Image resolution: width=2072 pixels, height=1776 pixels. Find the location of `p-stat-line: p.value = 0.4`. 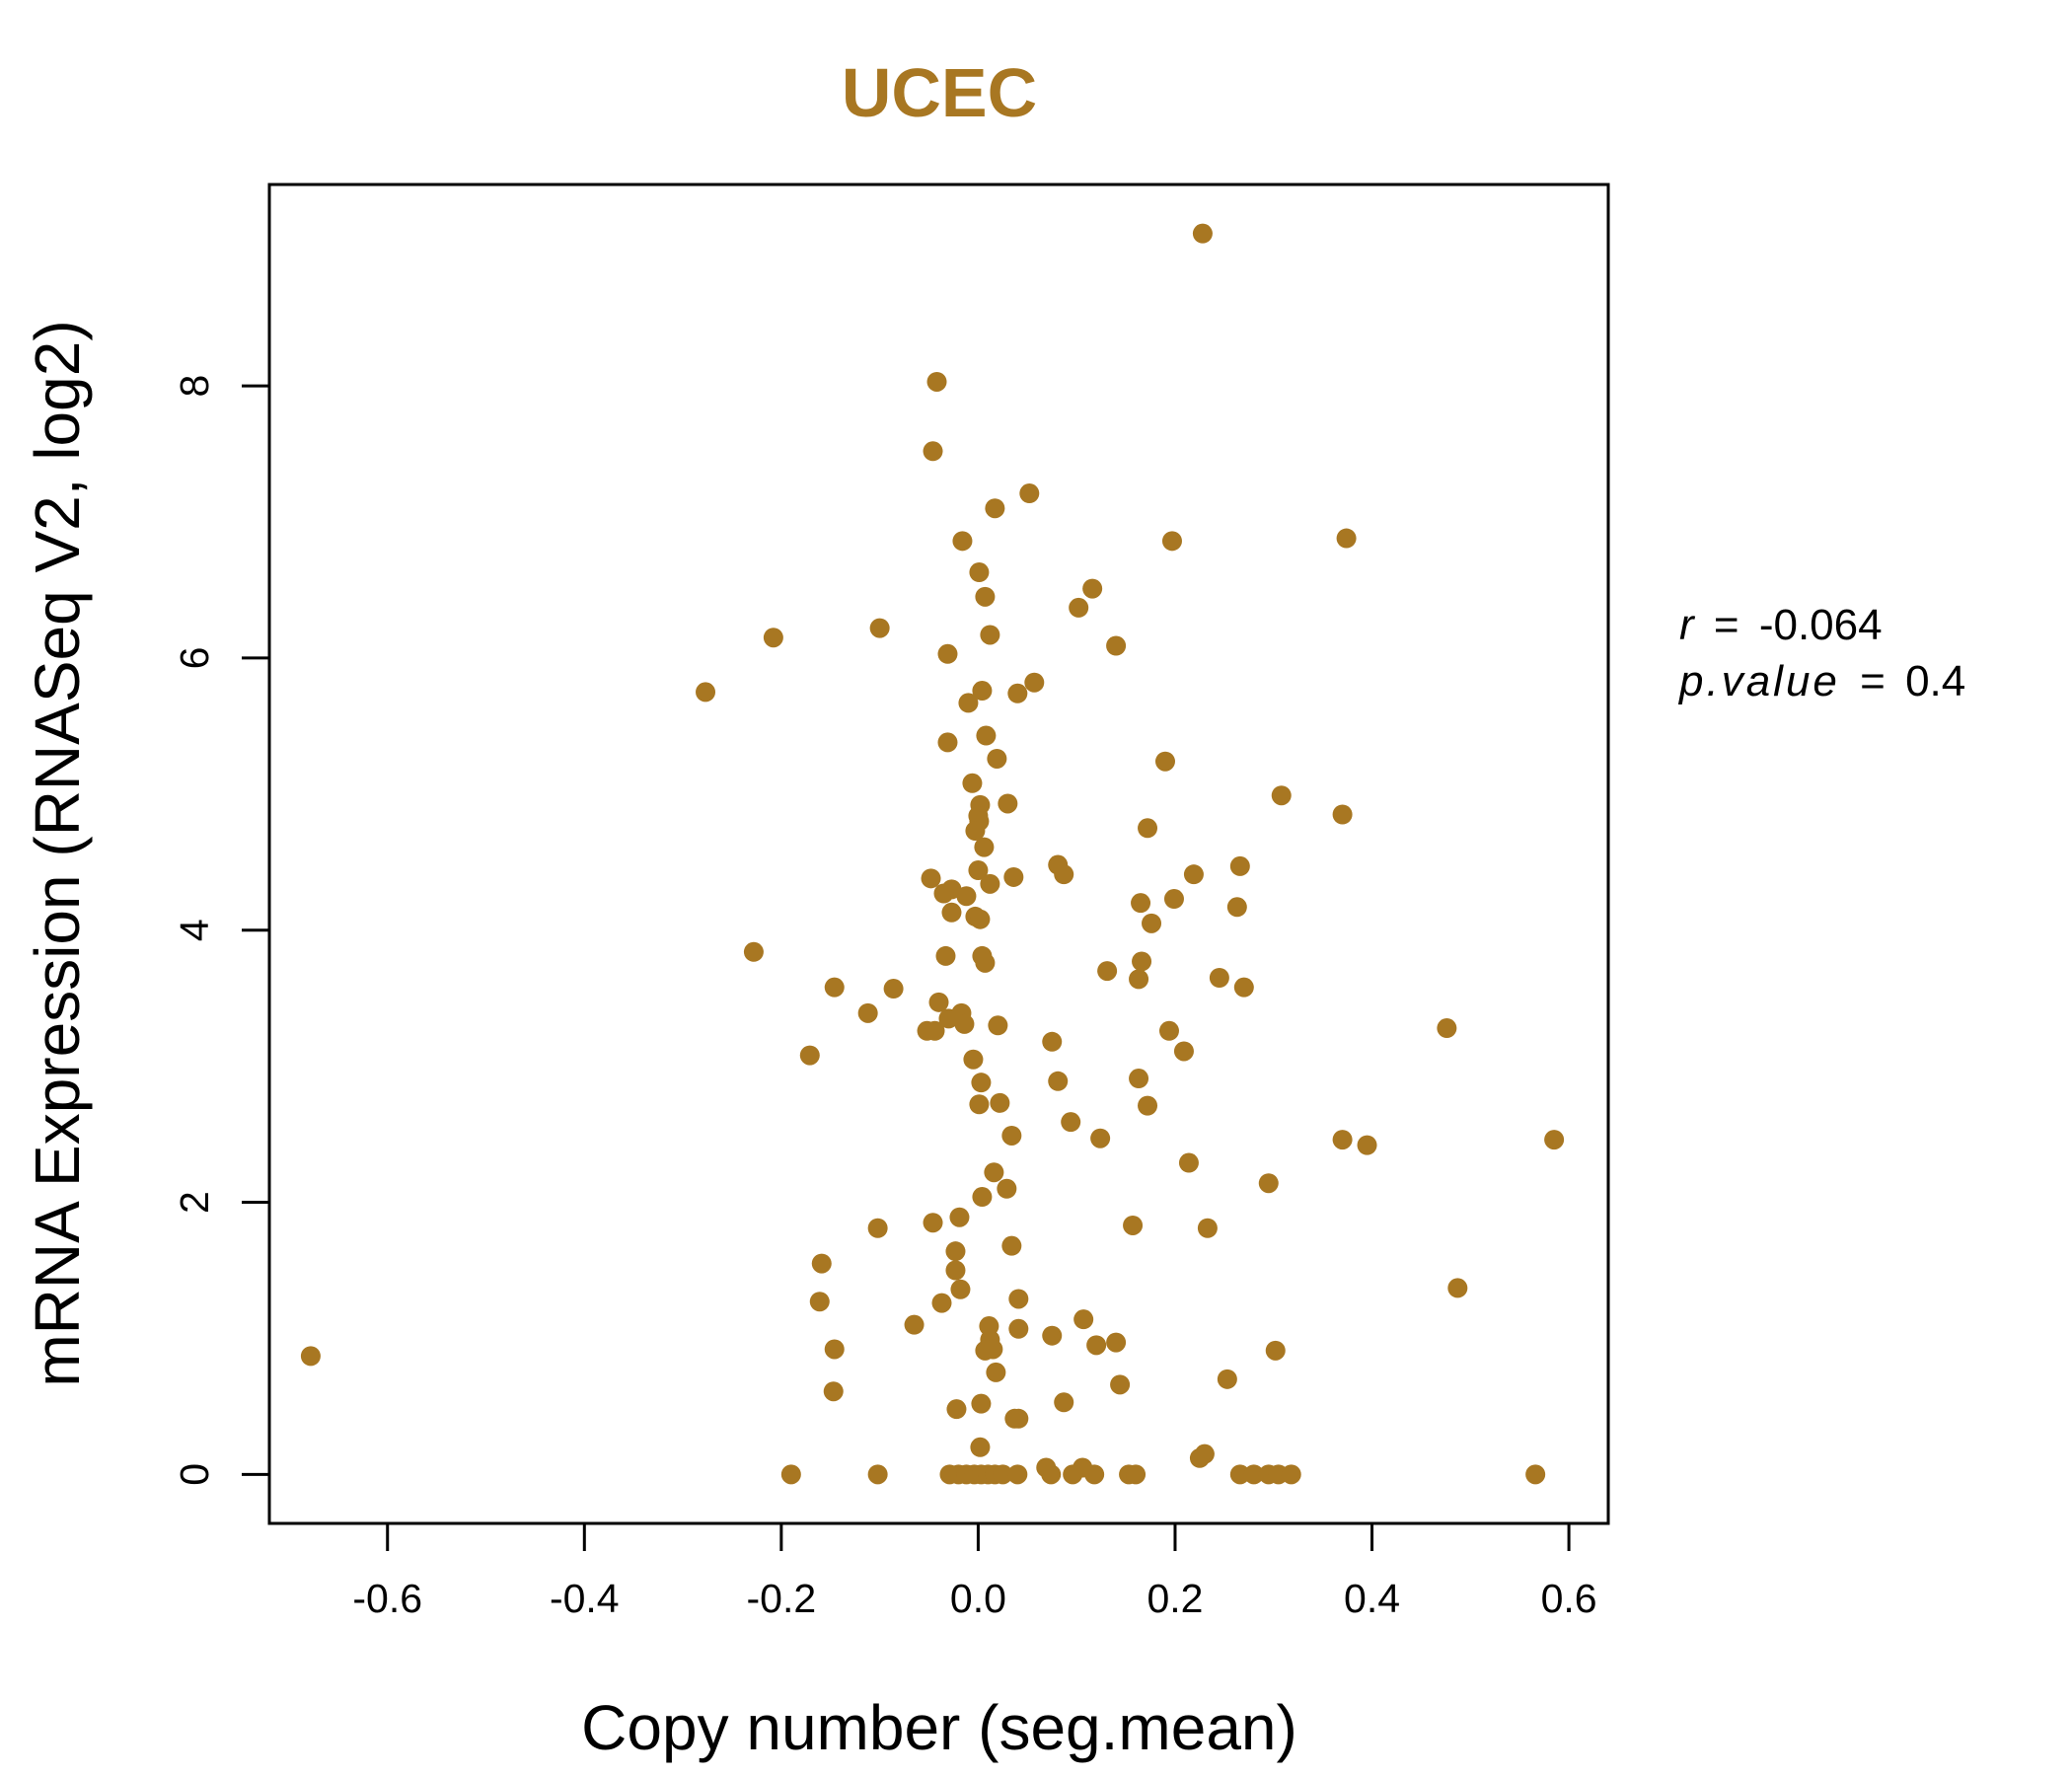

p-stat-line: p.value = 0.4 is located at coordinates (1821, 681).